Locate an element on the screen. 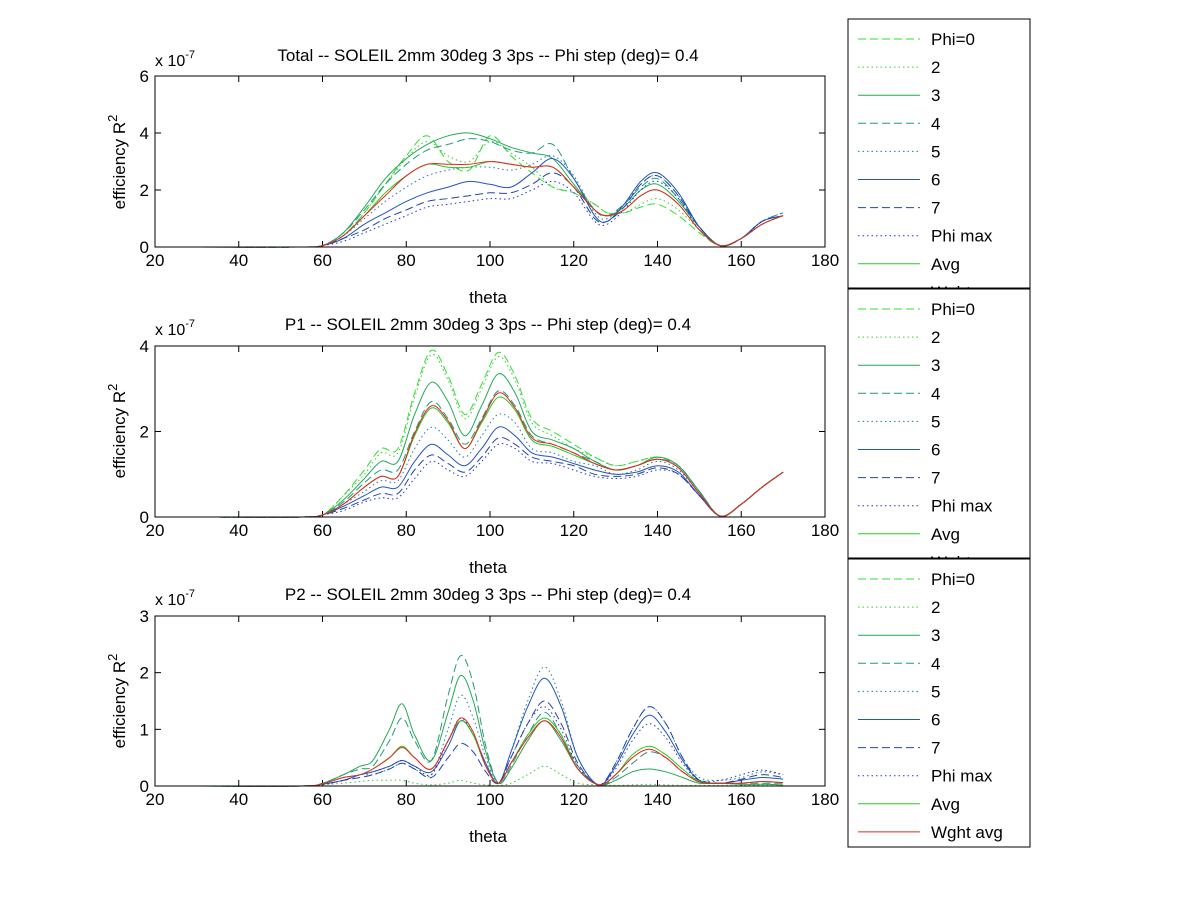  y-tick-label: 6 is located at coordinates (144, 76).